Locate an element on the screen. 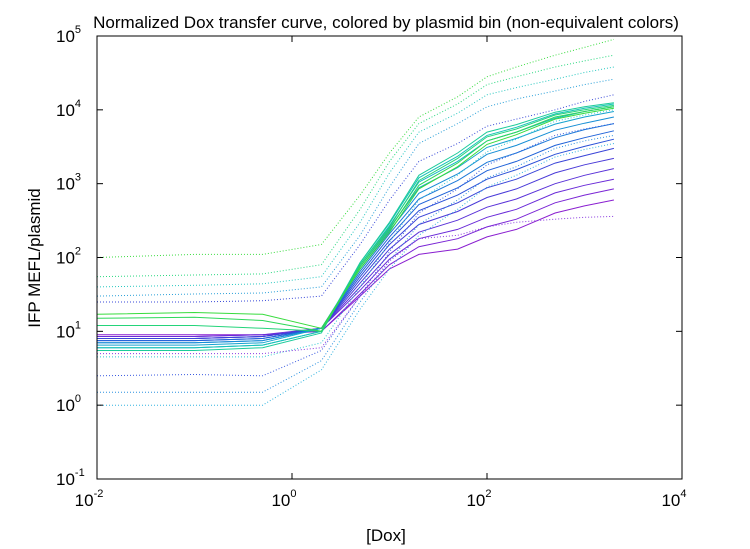 The image size is (750, 549). y-tick-label-5: 10⁴ is located at coordinates (68, 109).